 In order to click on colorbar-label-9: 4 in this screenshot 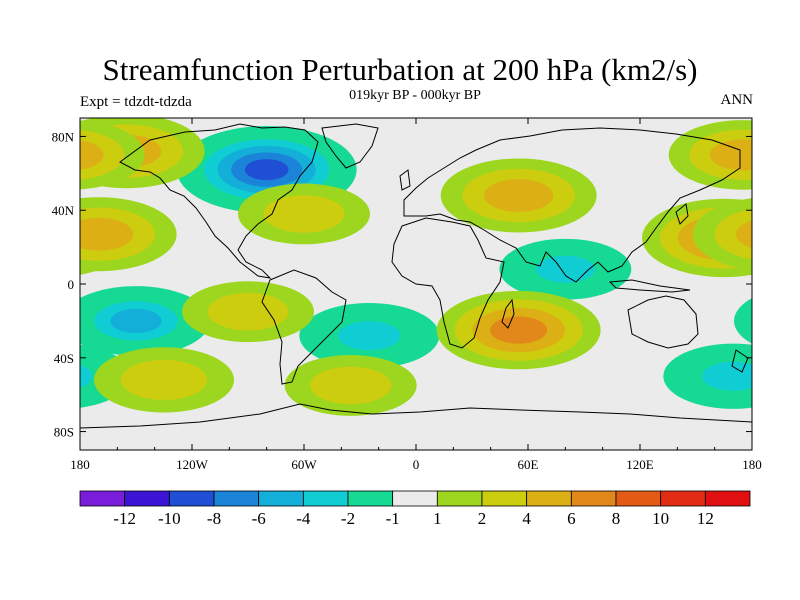, I will do `click(526, 518)`.